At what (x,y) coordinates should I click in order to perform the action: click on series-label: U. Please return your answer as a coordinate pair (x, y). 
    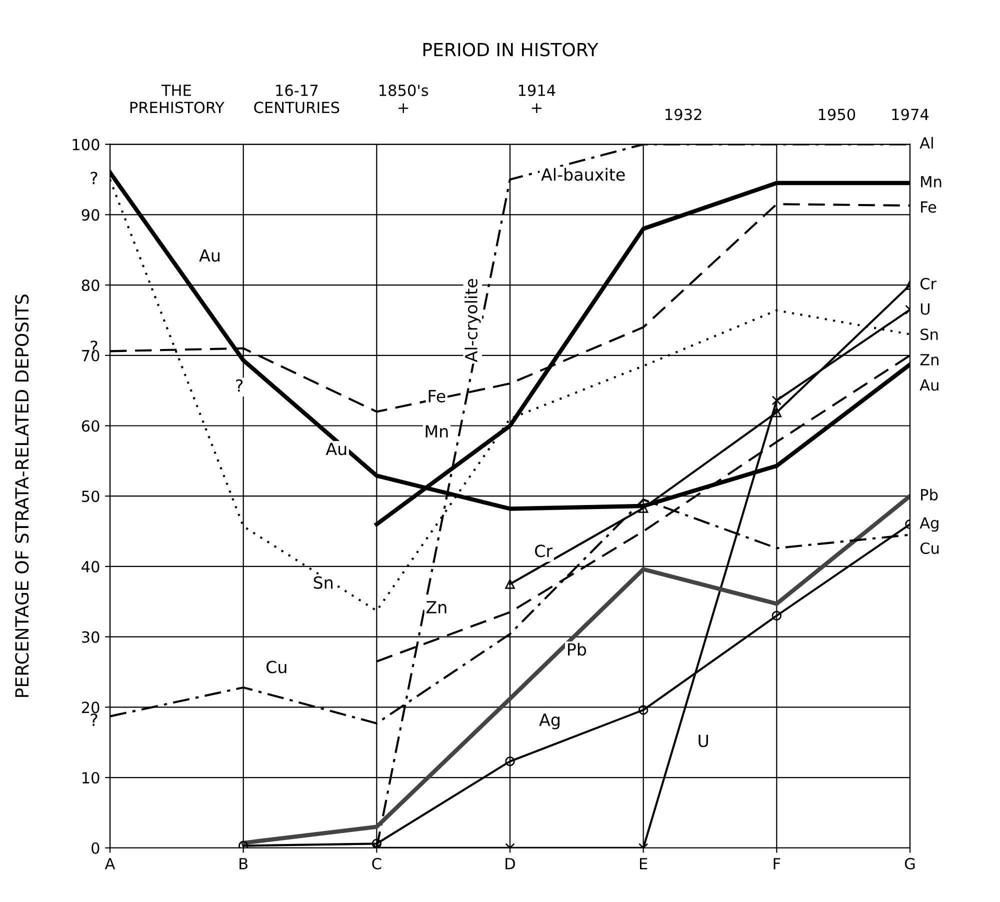
    Looking at the image, I should click on (925, 309).